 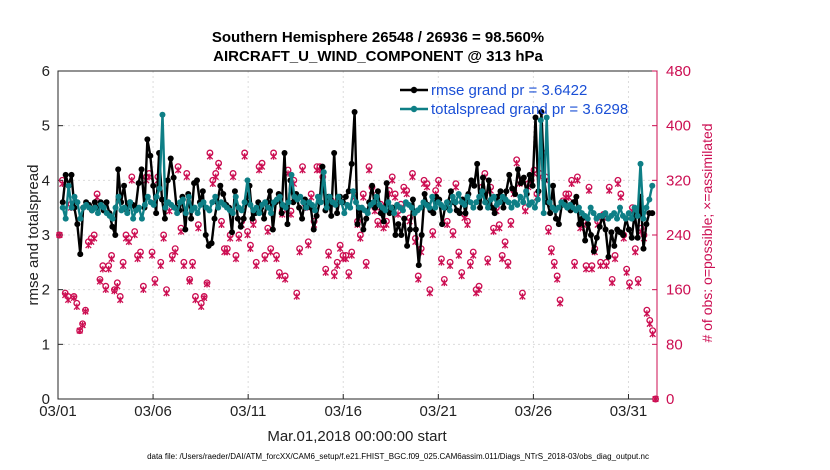 I want to click on y-left-tick-label: 0, so click(x=46, y=399).